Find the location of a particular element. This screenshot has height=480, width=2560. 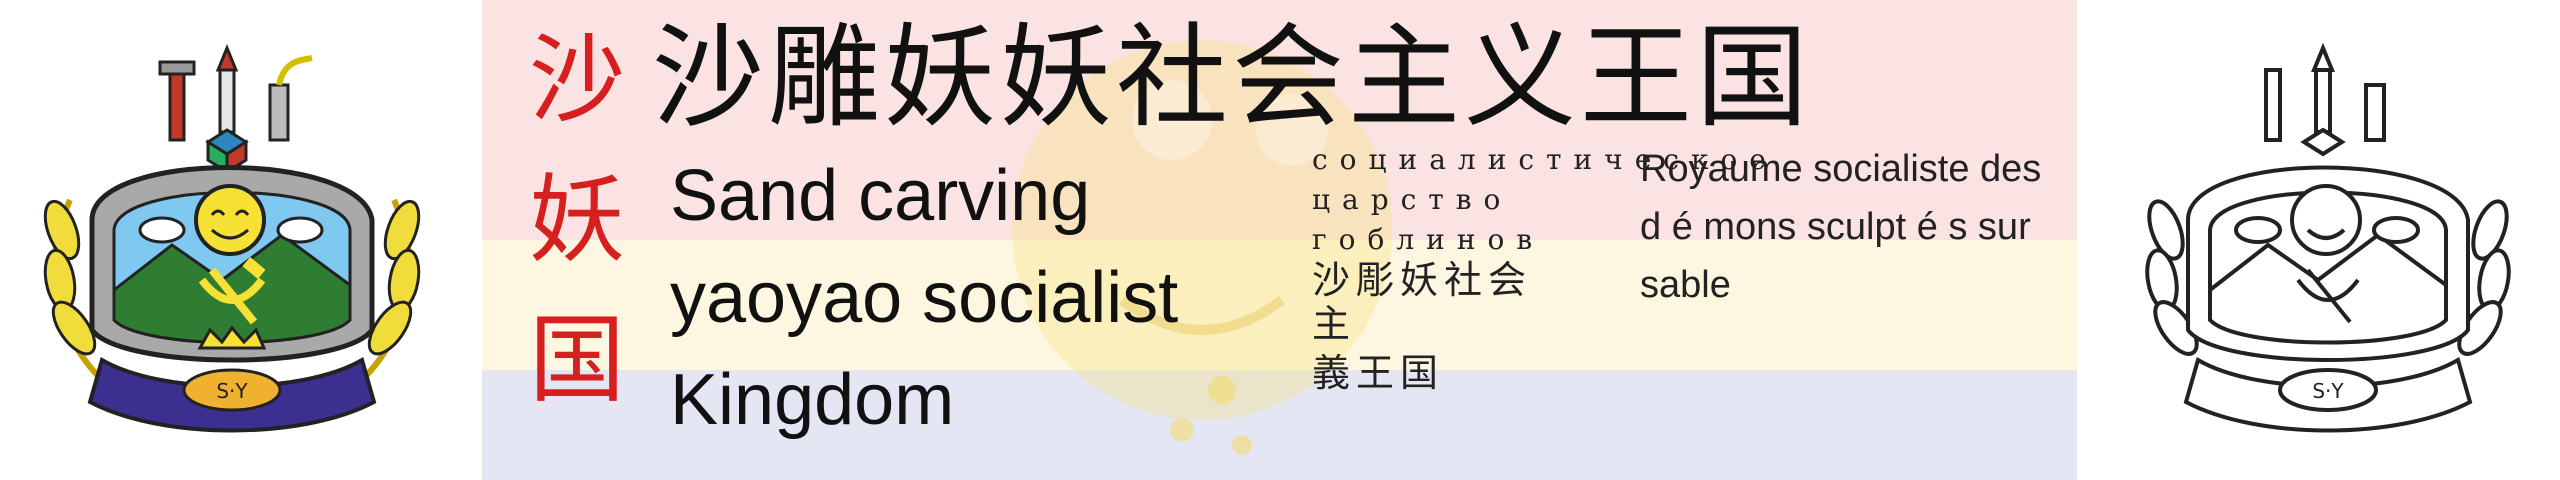

short-name-char: 国 is located at coordinates (577, 360).